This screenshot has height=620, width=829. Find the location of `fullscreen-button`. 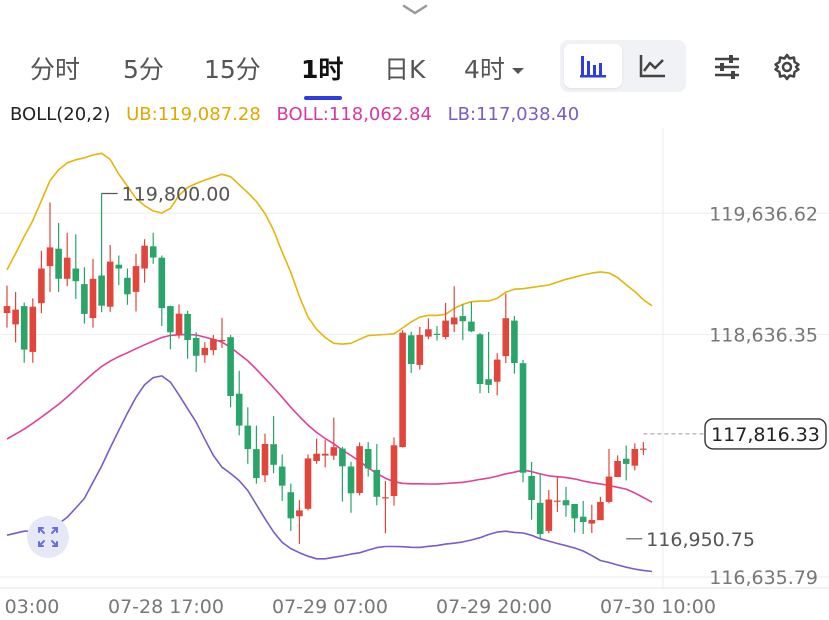

fullscreen-button is located at coordinates (48, 537).